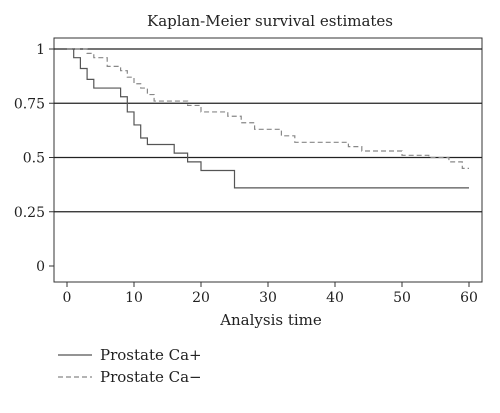 The width and height of the screenshot is (500, 413). Describe the element at coordinates (268, 298) in the screenshot. I see `x-tick-label: 30` at that location.